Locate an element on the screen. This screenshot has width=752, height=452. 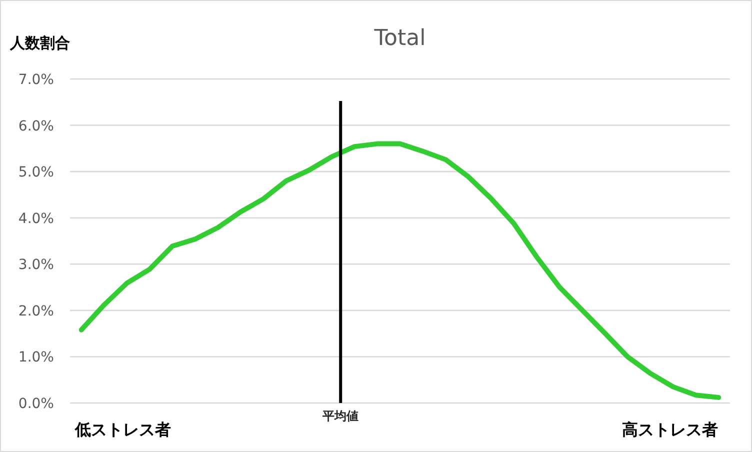
y-tick-label: 5.0% is located at coordinates (36, 172).